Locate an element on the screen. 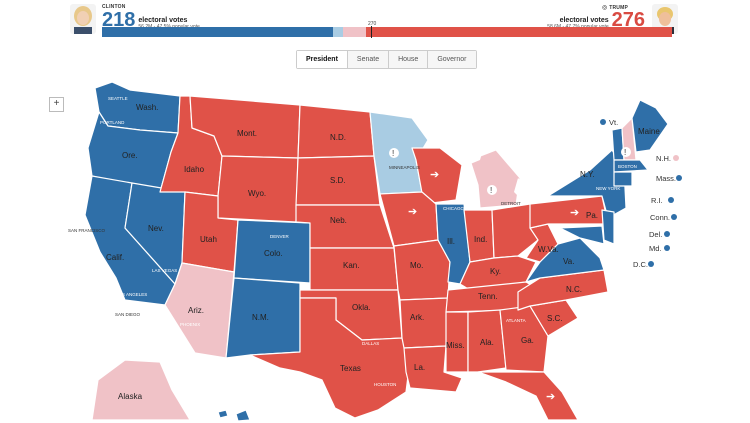 This screenshot has width=750, height=423. state-wisc is located at coordinates (437, 176).